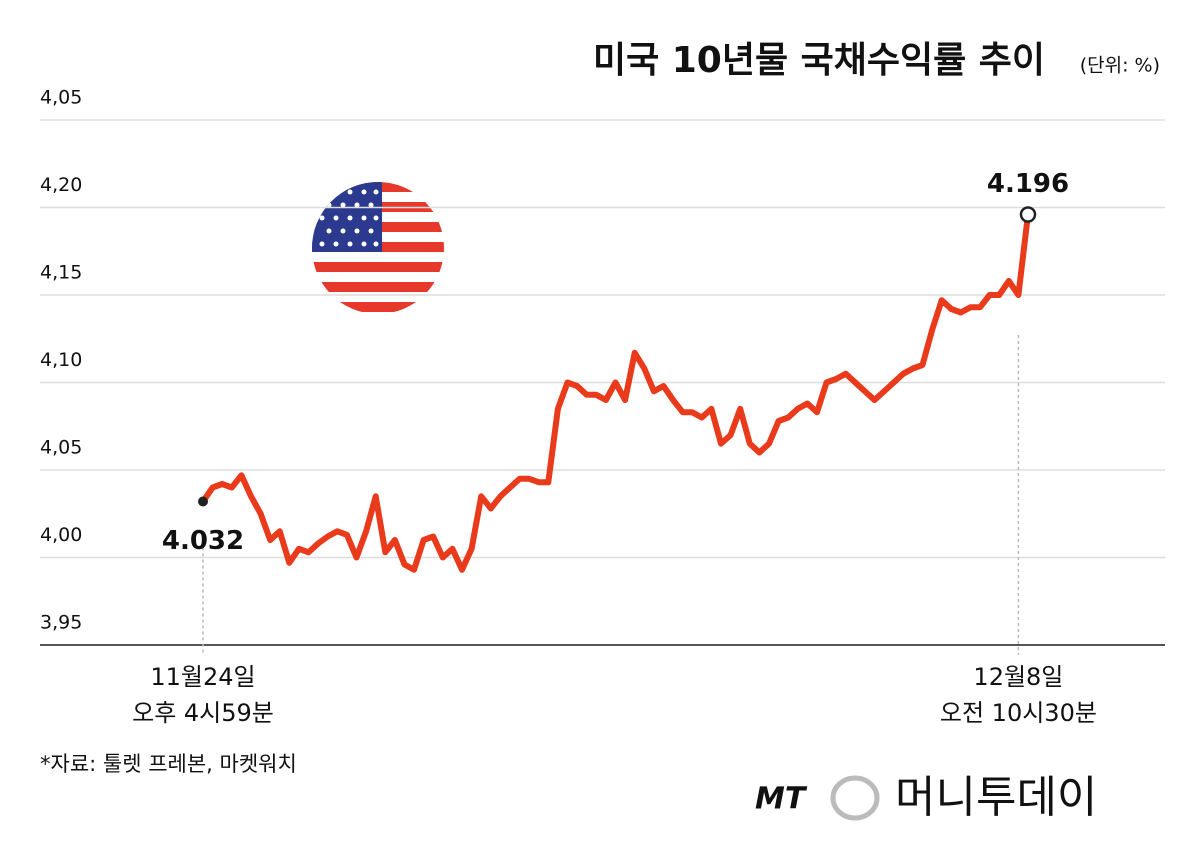 The image size is (1200, 845). I want to click on us-flag, so click(378, 248).